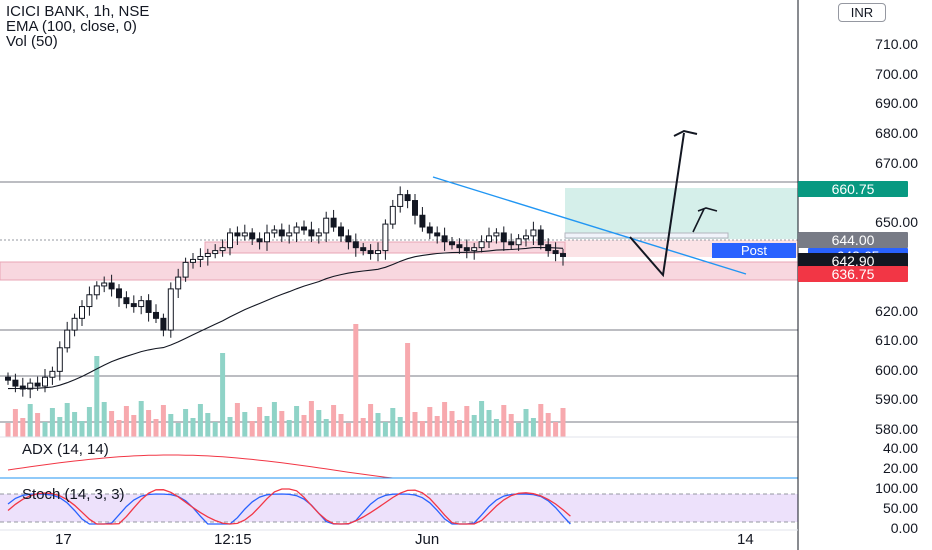 This screenshot has height=550, width=932. Describe the element at coordinates (900, 508) in the screenshot. I see `stoch-tick: 50.00` at that location.